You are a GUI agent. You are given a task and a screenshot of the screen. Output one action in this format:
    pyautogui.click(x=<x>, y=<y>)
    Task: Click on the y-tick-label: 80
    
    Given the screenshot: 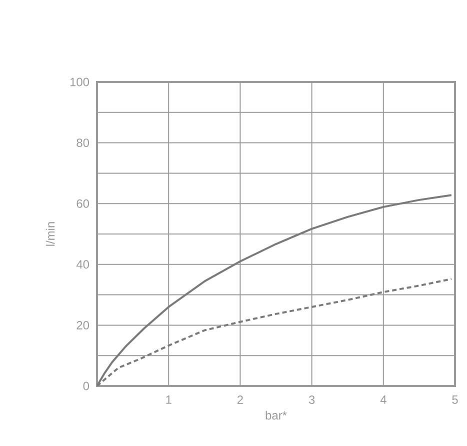 What is the action you would take?
    pyautogui.click(x=83, y=143)
    